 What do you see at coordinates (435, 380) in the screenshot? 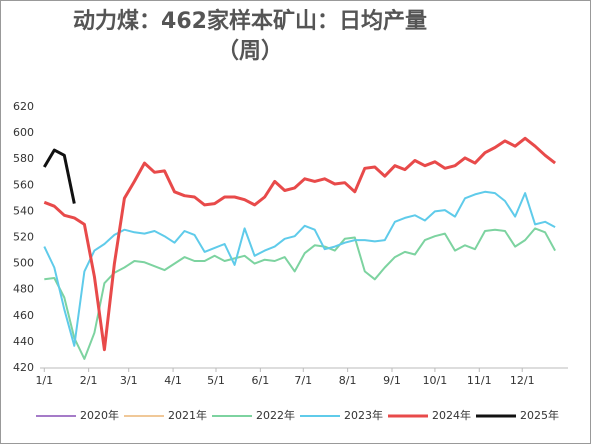
I see `x-tick-label: 10/1` at bounding box center [435, 380].